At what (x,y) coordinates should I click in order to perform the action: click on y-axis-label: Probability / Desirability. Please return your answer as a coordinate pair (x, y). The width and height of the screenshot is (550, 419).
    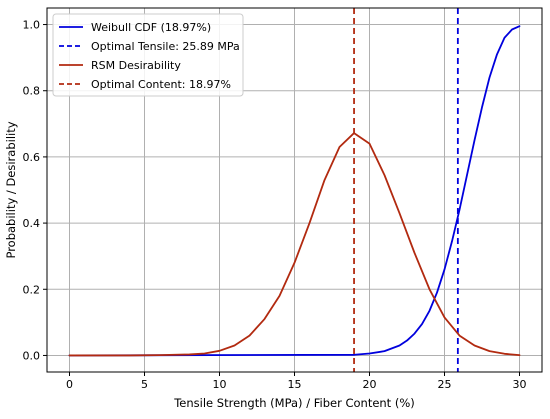
    Looking at the image, I should click on (11, 189).